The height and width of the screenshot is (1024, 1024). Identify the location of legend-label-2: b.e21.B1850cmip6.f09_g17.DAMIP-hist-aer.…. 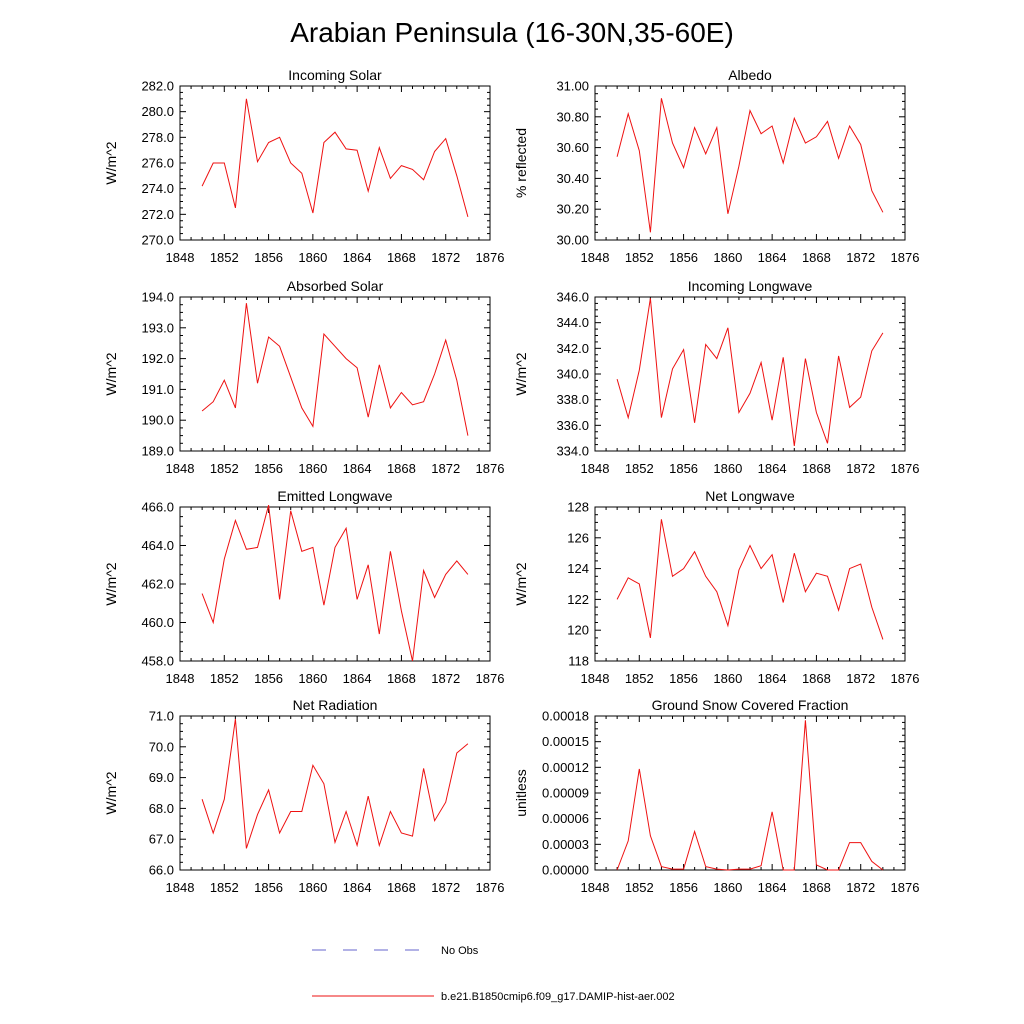
(558, 997).